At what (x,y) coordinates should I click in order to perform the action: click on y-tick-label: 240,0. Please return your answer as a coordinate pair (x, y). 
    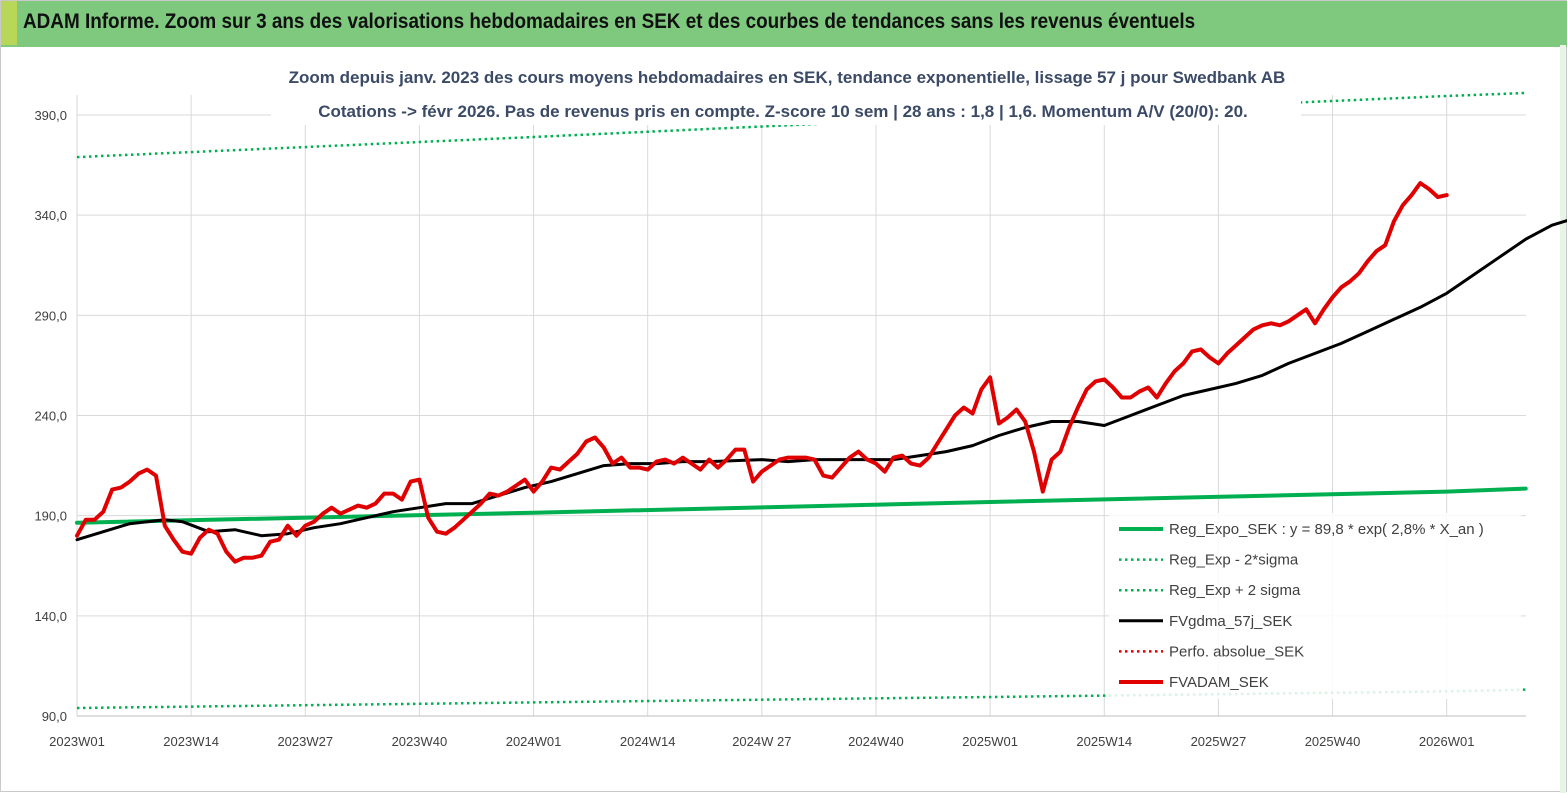
    Looking at the image, I should click on (50, 416).